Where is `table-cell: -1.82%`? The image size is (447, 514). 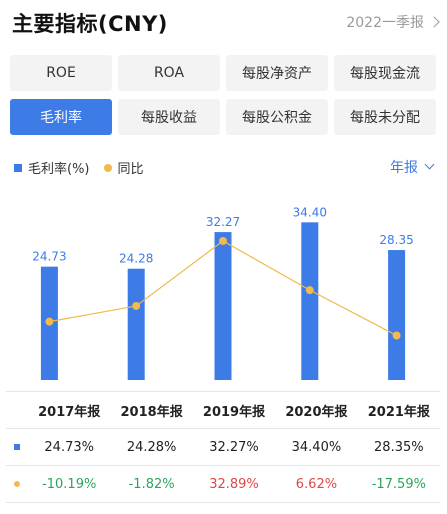
table-cell: -1.82% is located at coordinates (151, 484).